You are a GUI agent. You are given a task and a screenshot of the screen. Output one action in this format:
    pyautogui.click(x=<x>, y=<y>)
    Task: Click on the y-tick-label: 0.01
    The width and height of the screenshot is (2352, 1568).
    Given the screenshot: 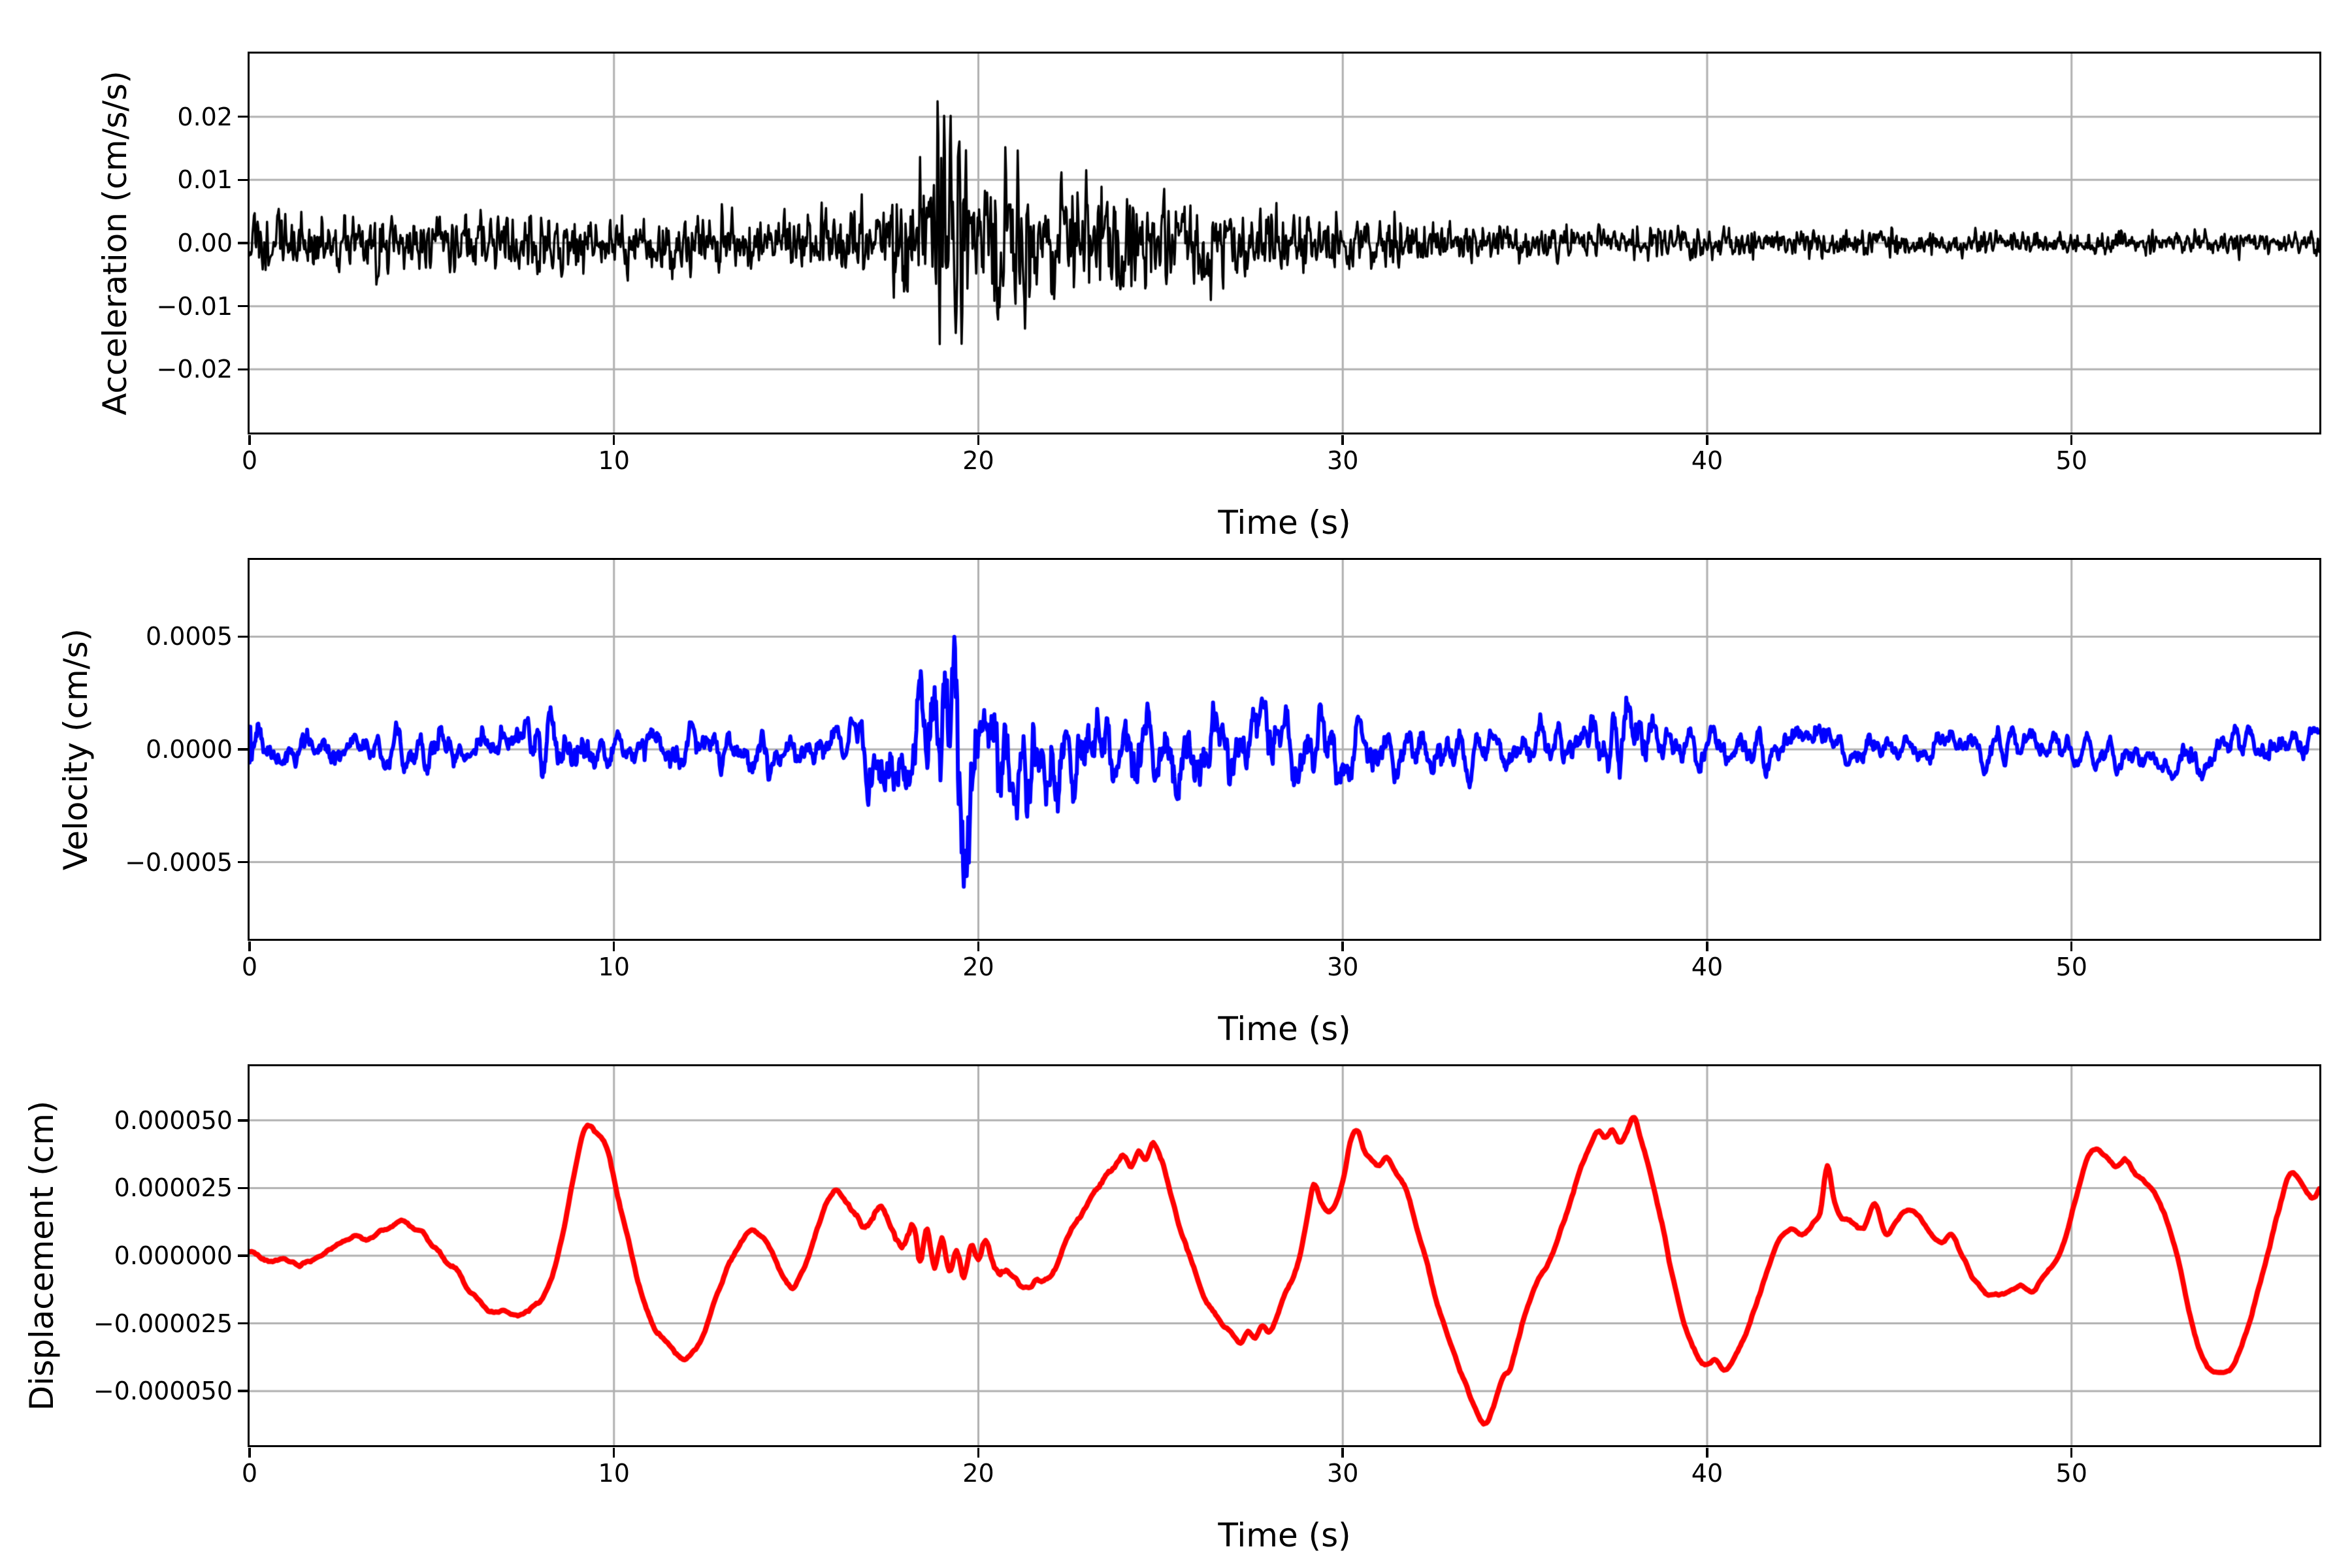 What is the action you would take?
    pyautogui.click(x=205, y=180)
    